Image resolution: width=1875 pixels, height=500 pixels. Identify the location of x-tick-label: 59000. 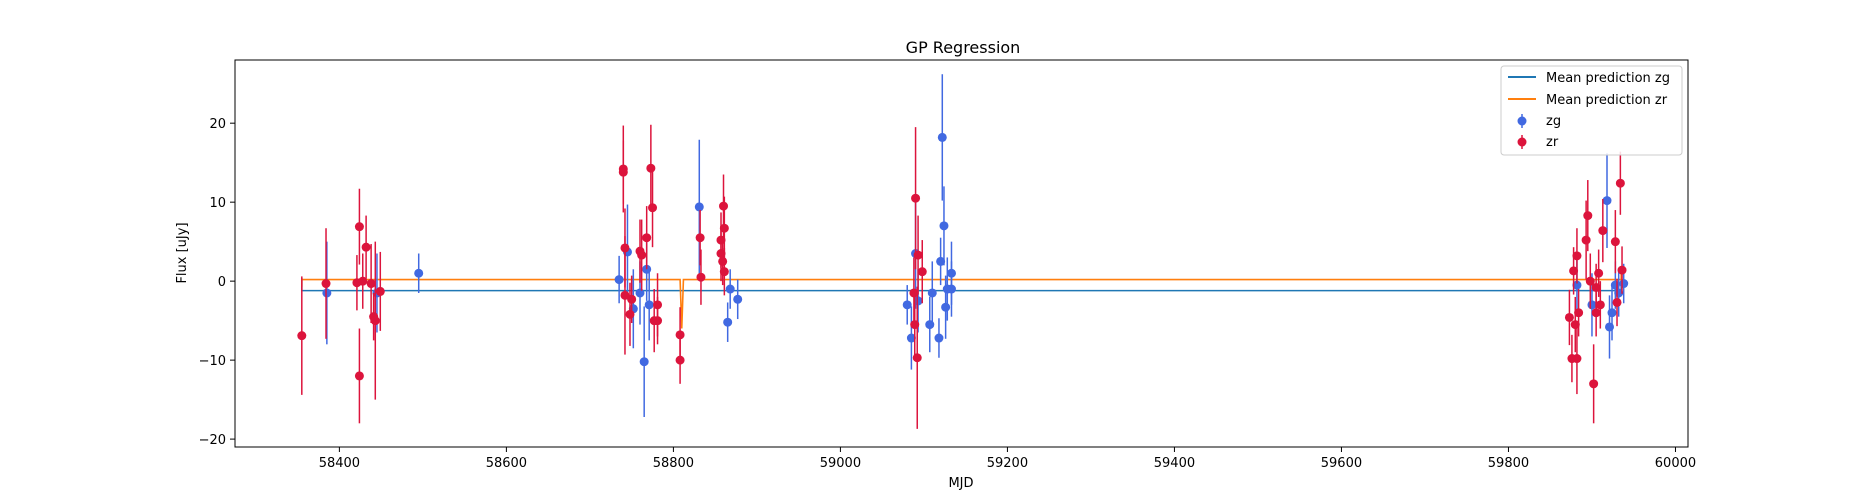
(840, 463).